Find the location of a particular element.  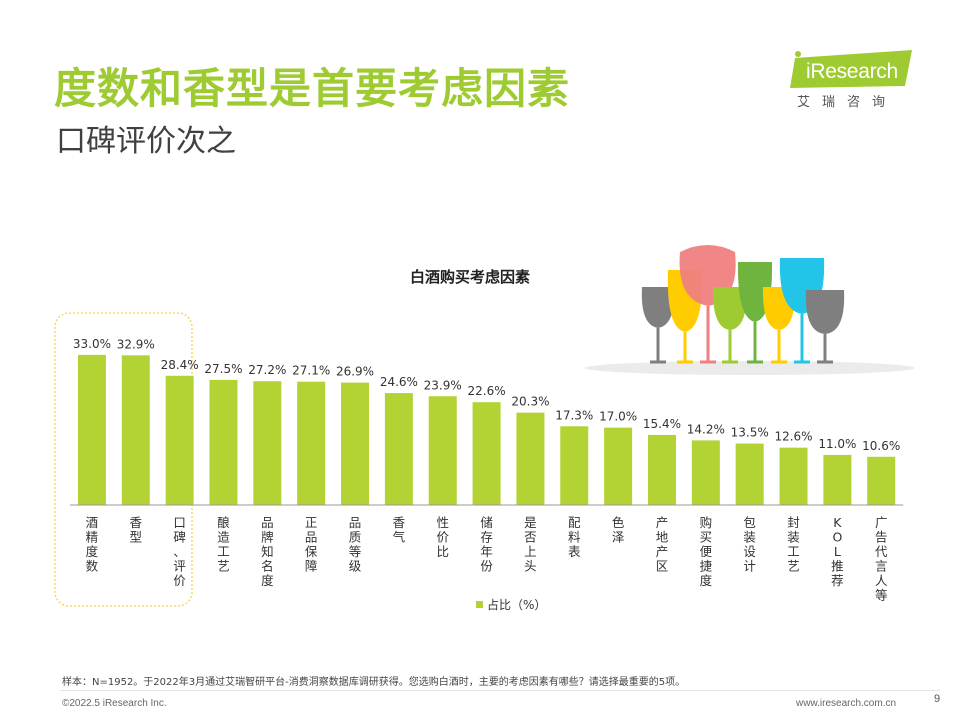

category-label-13-char-1: 地 is located at coordinates (662, 537).